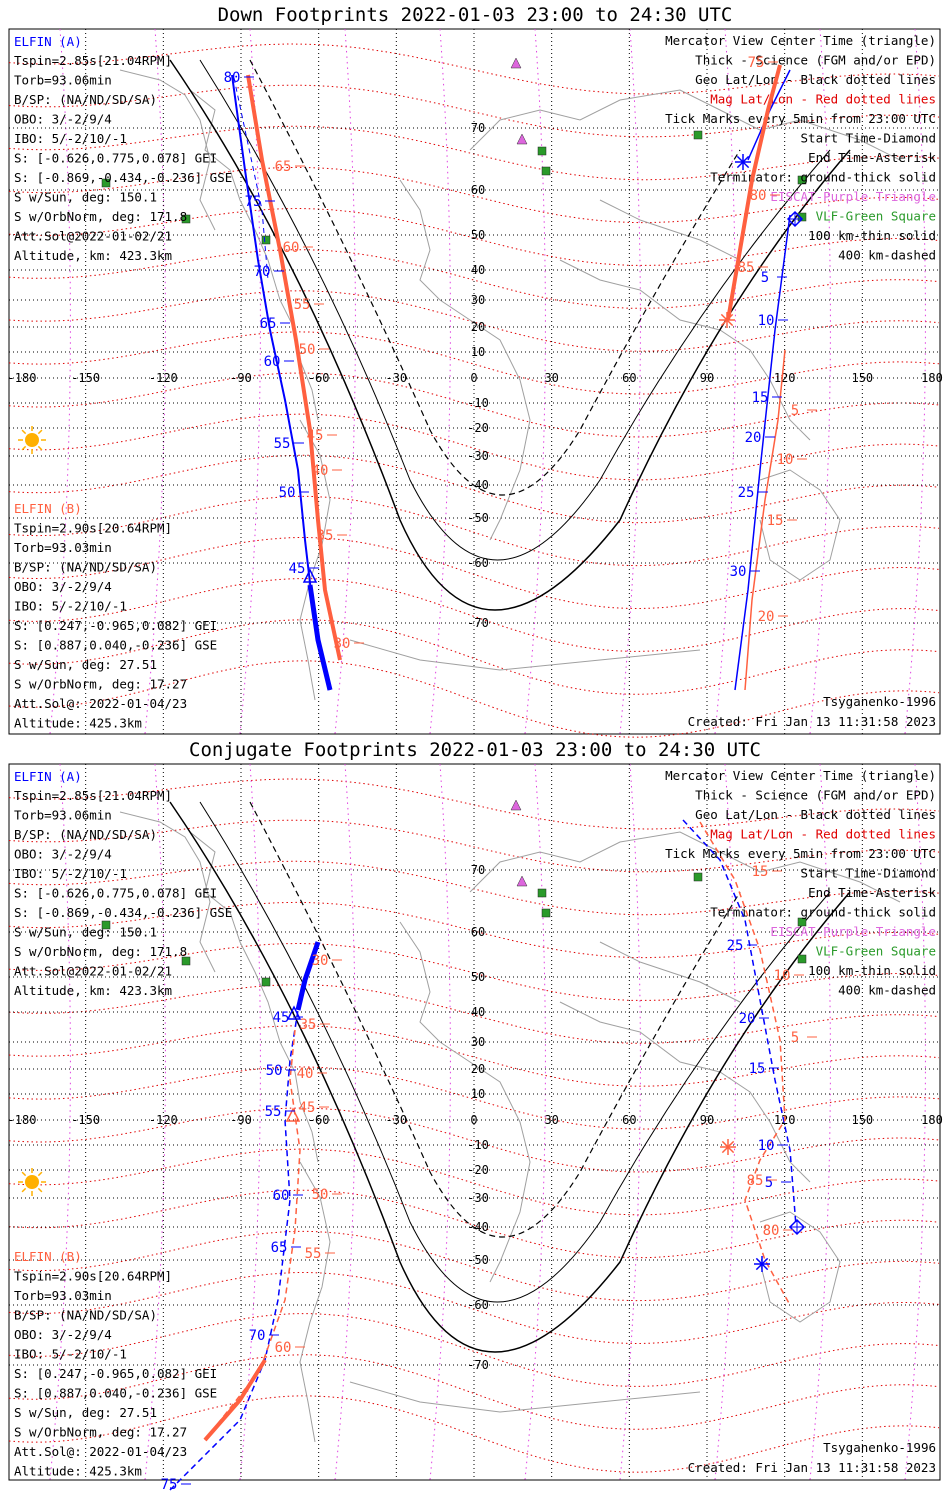 This screenshot has height=1500, width=950. I want to click on elfin-a-line: Torb=93.06min, so click(63, 815).